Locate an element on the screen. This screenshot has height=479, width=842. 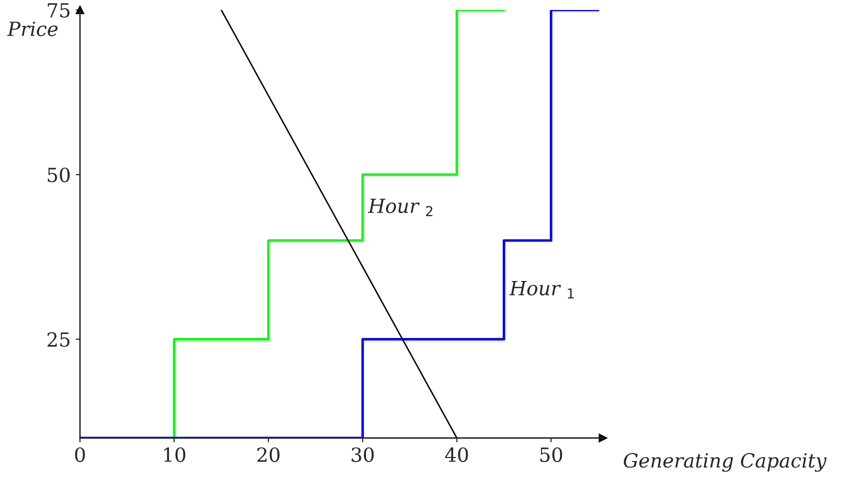
y-tick-label: 25 is located at coordinates (59, 339).